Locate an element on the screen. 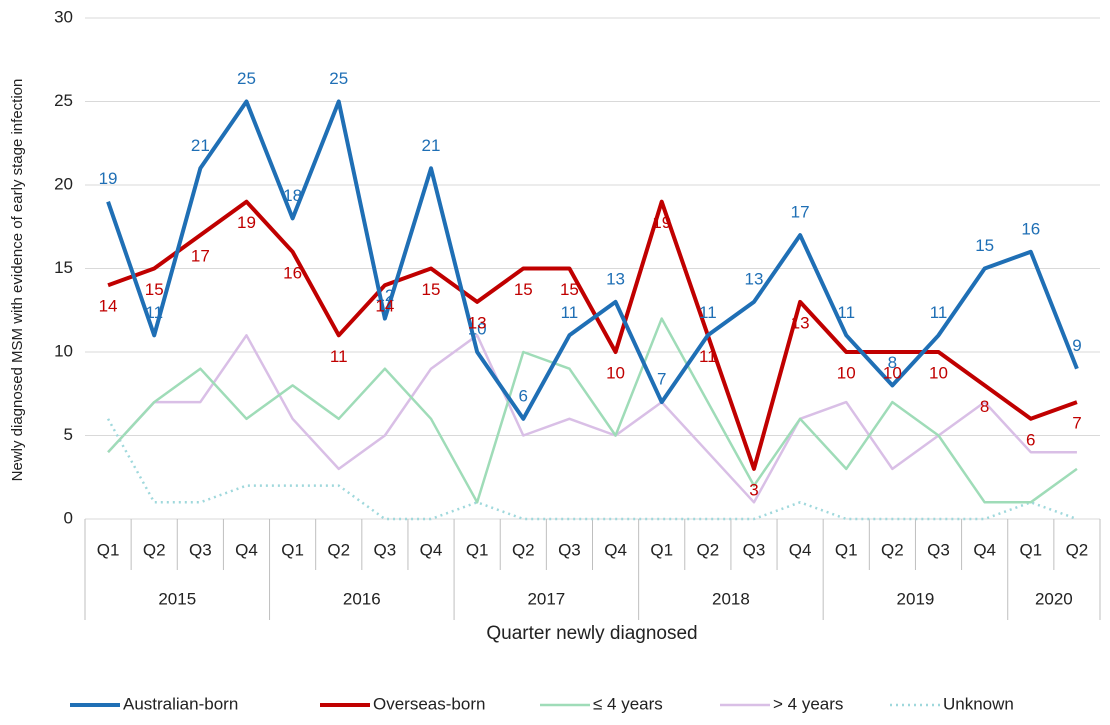 Image resolution: width=1110 pixels, height=725 pixels. legend-label: Australian-born is located at coordinates (180, 703).